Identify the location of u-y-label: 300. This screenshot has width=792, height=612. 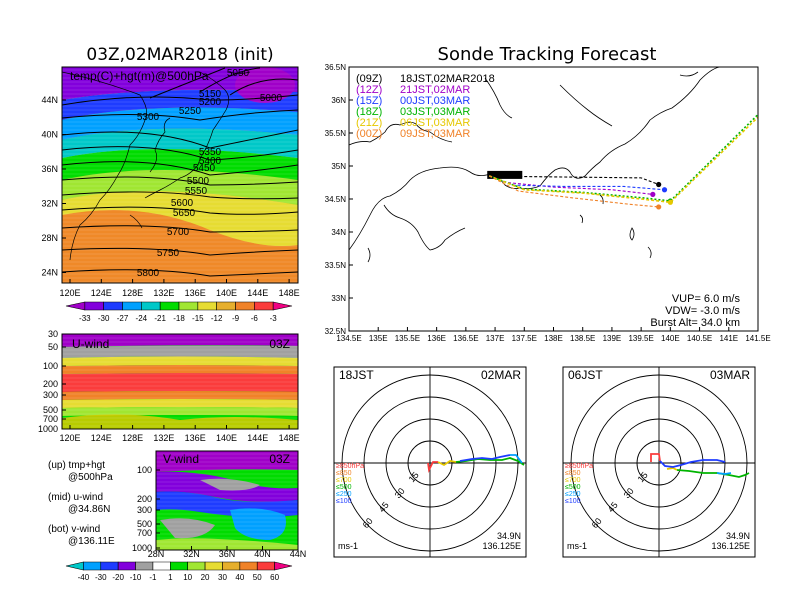
(50, 395).